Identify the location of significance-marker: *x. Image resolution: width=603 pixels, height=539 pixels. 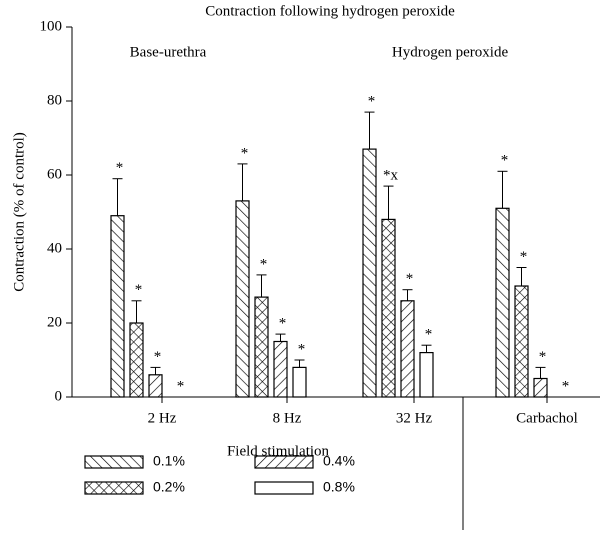
(391, 176).